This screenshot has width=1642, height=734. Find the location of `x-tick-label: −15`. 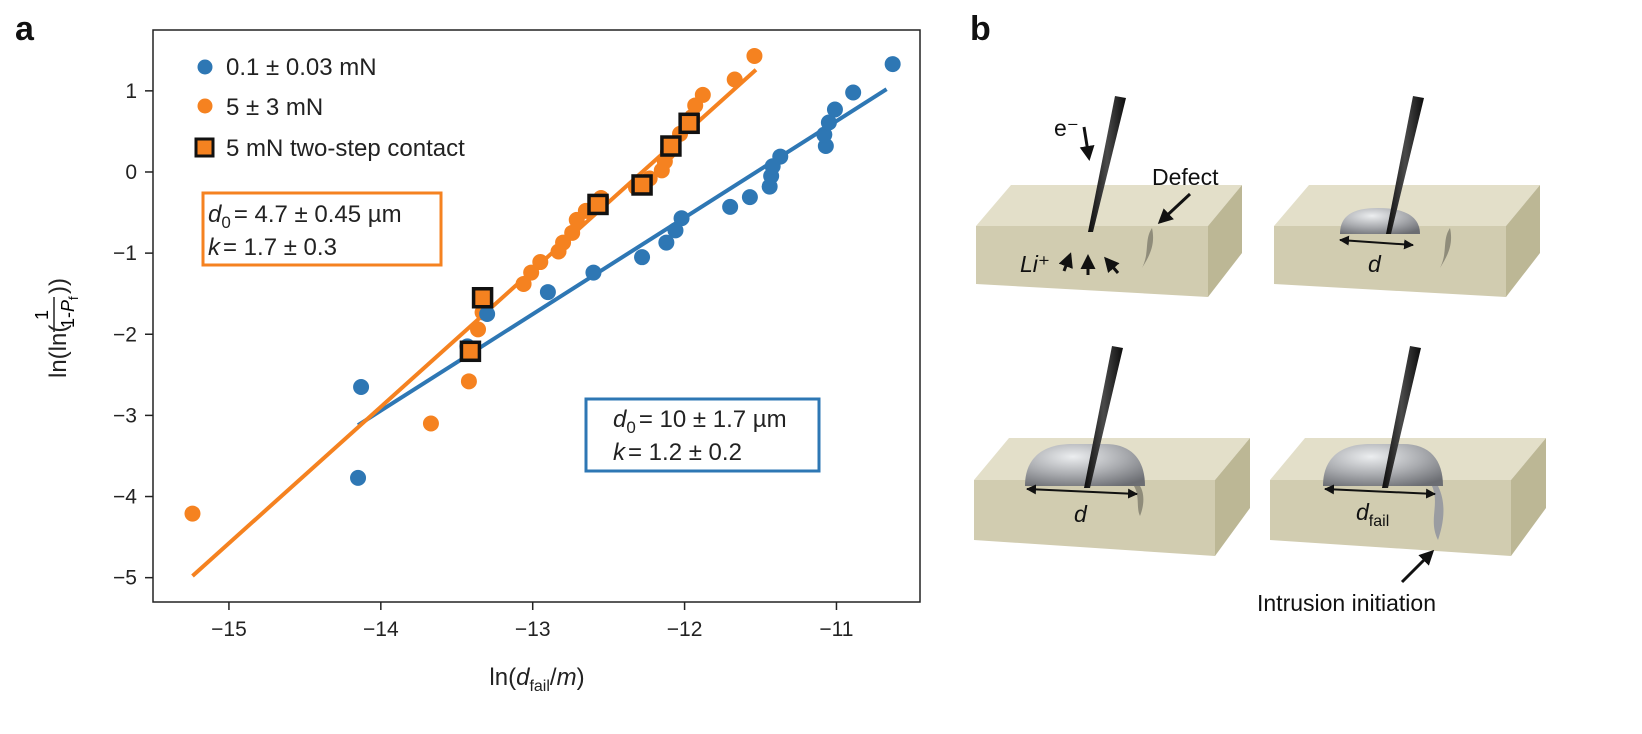

x-tick-label: −15 is located at coordinates (229, 629).